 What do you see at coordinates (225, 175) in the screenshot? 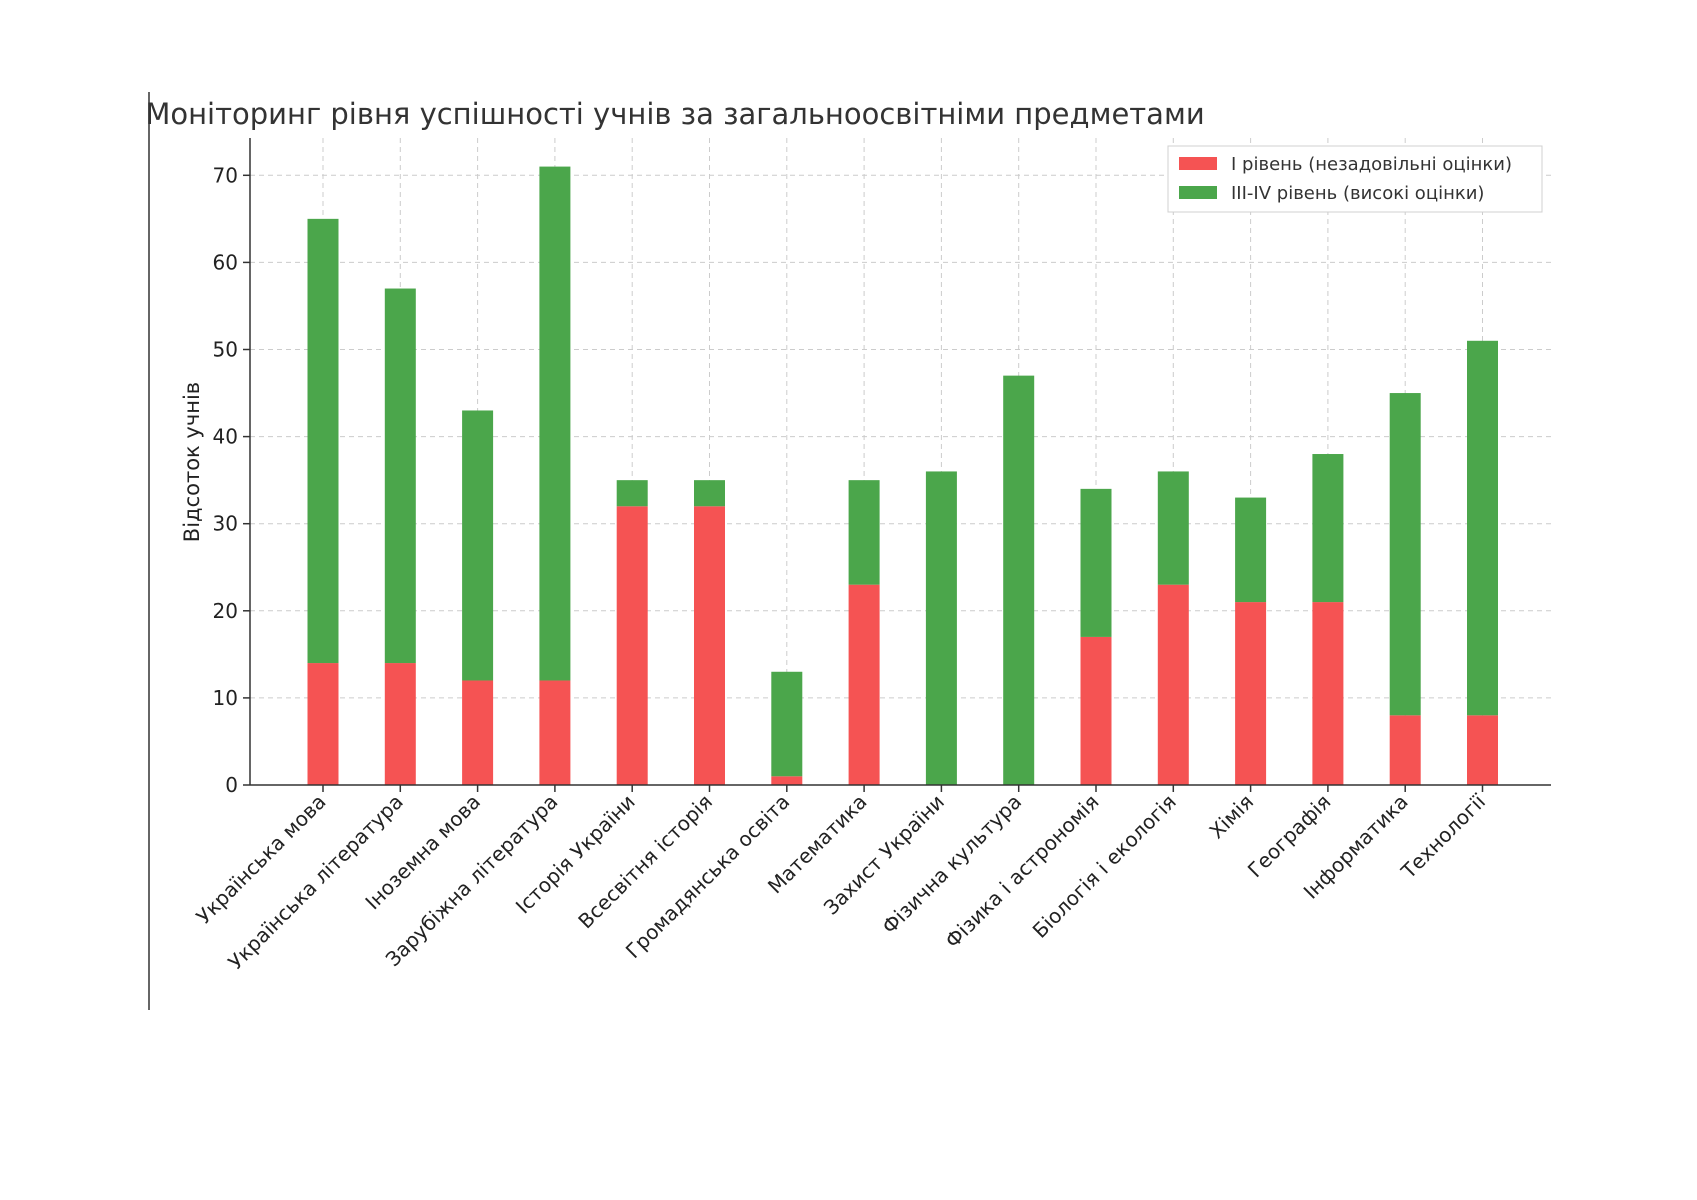
I see `y-tick-label: 70` at bounding box center [225, 175].